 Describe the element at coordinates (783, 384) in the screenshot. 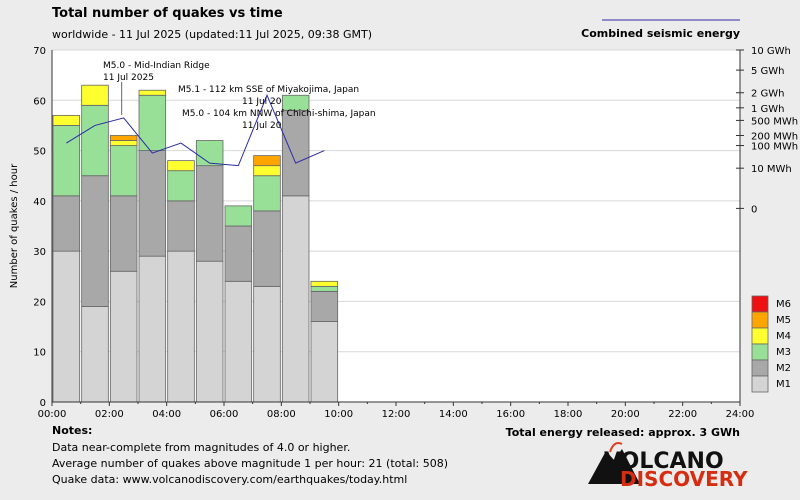

I see `legend-label-m1: M1` at that location.